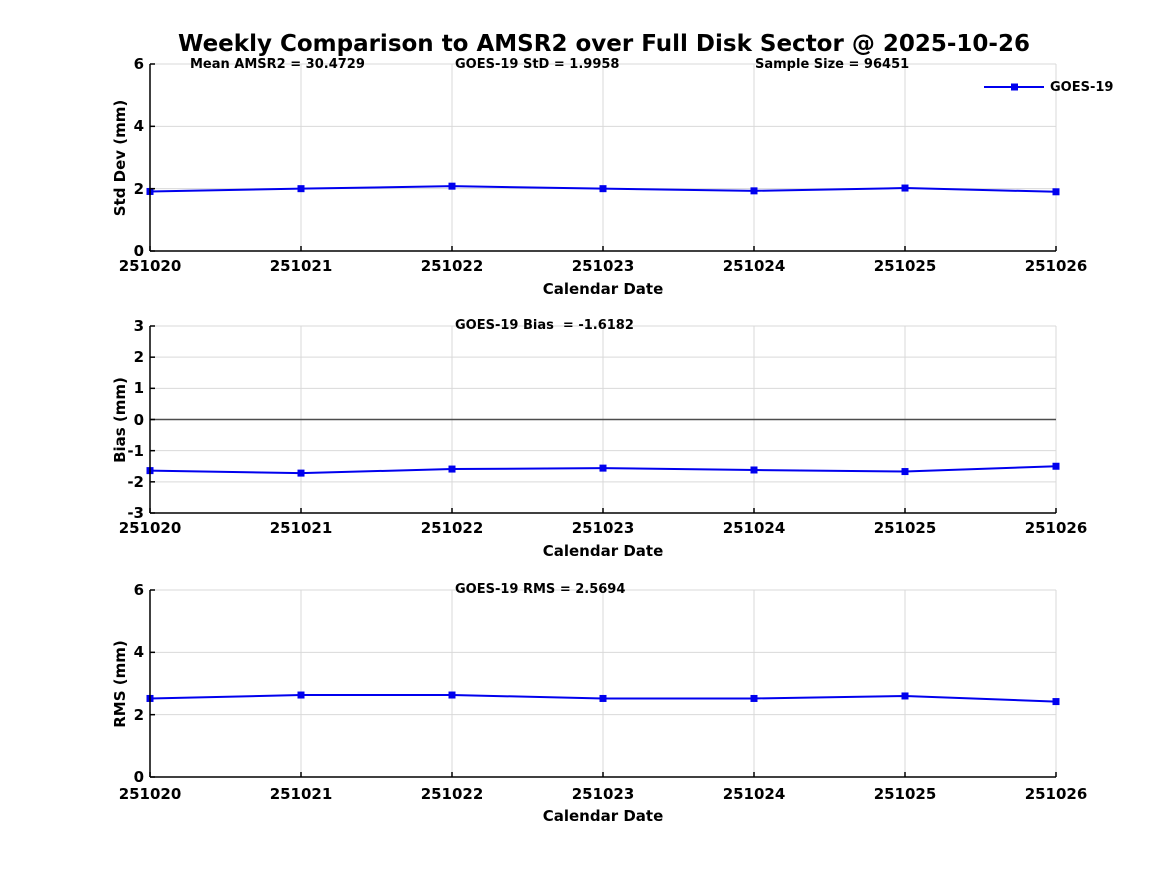 The height and width of the screenshot is (875, 1167). I want to click on plot-annotation: GOES-19 Bias = -1.6182, so click(544, 325).